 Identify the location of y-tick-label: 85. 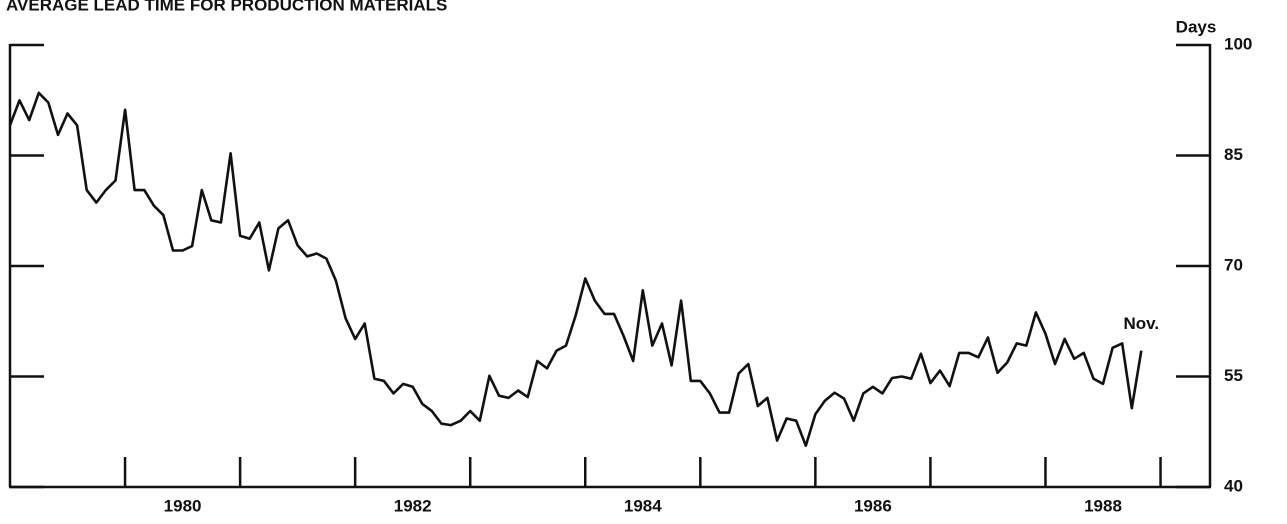
(1233, 154).